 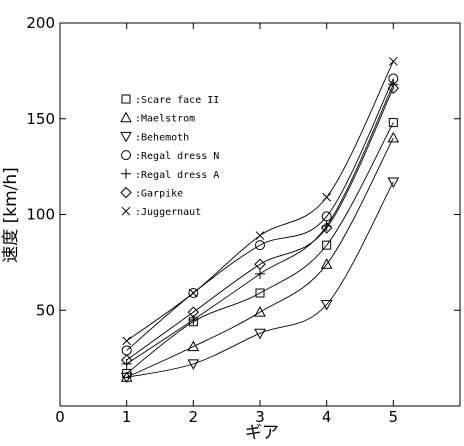 What do you see at coordinates (11, 215) in the screenshot?
I see `y-axis-label: 速度 [km/h]` at bounding box center [11, 215].